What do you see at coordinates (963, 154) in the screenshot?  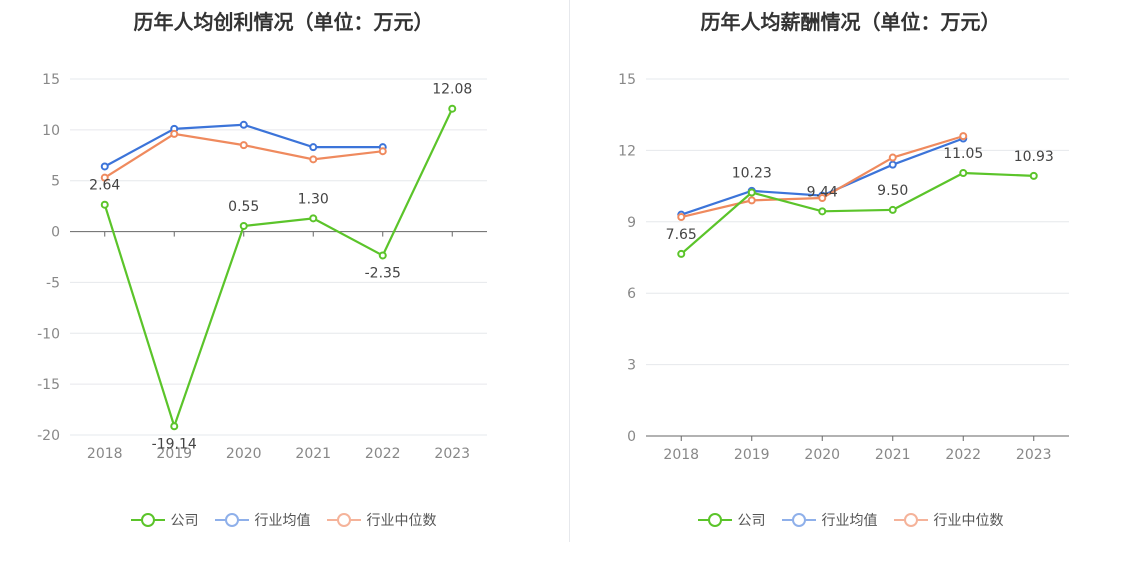 I see `data-label: 11.05` at bounding box center [963, 154].